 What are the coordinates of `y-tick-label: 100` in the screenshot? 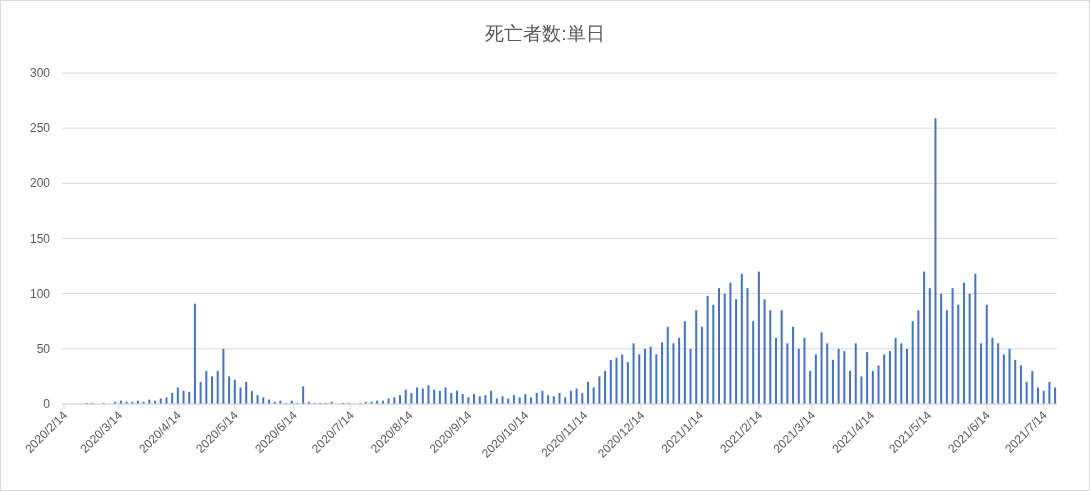 It's located at (40, 293).